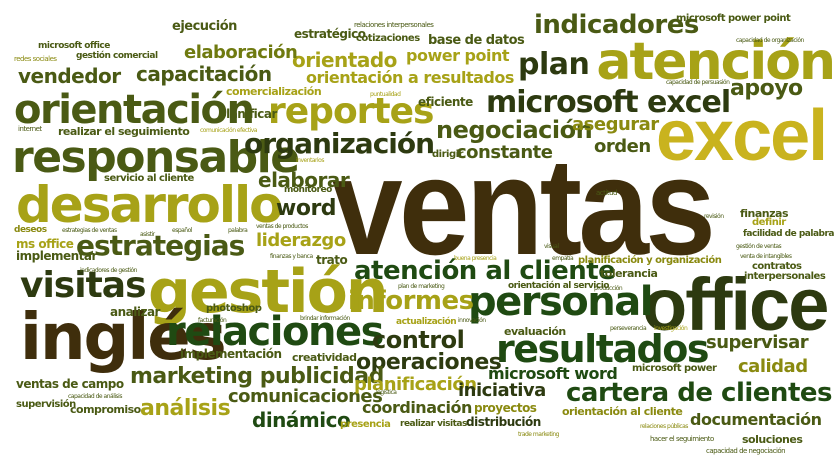 Image resolution: width=836 pixels, height=468 pixels. I want to click on word-marketing-publicidad: marketing publicidad, so click(257, 376).